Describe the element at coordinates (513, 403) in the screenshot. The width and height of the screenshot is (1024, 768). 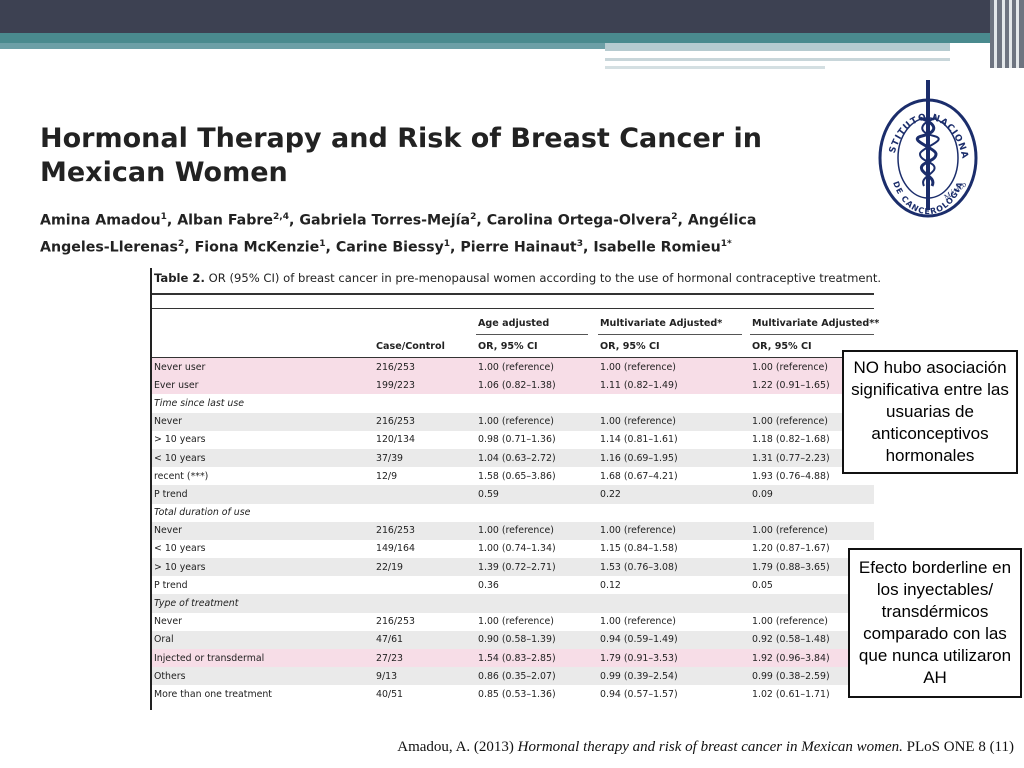
I see `table-section-row: Time since last use` at that location.